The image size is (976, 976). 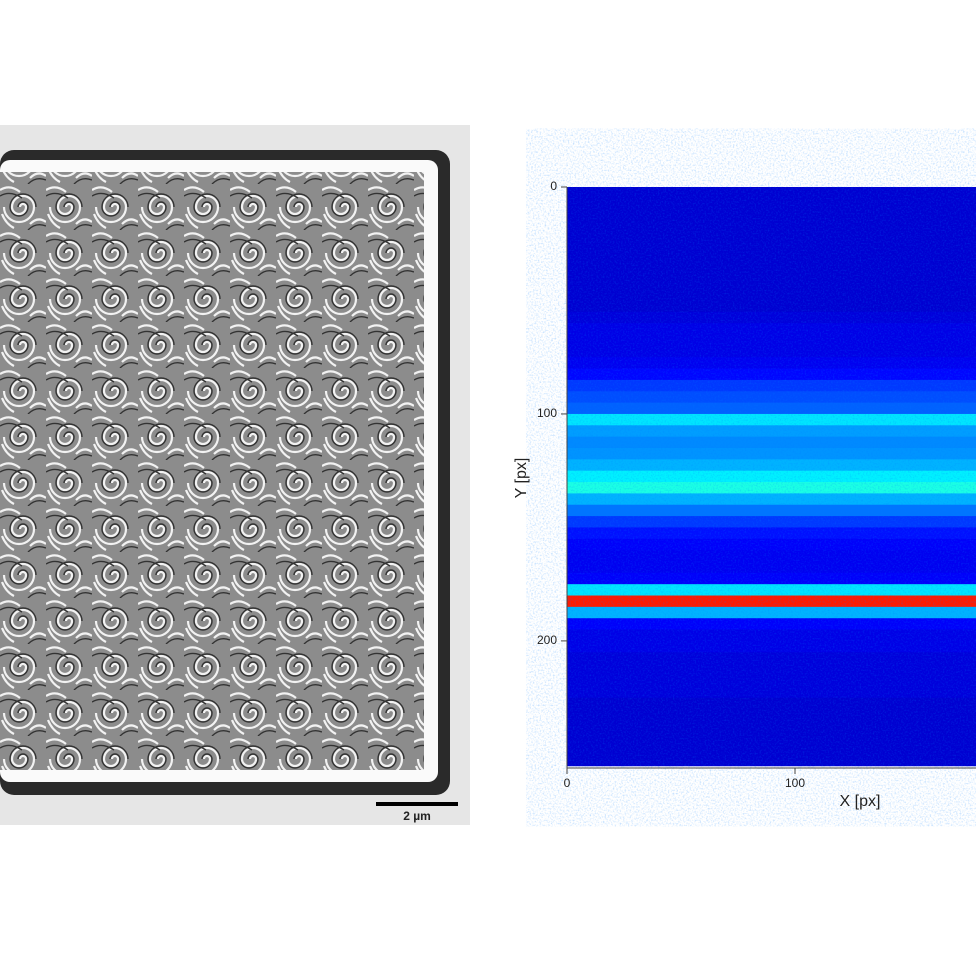 What do you see at coordinates (795, 783) in the screenshot?
I see `x-tick-label: 100` at bounding box center [795, 783].